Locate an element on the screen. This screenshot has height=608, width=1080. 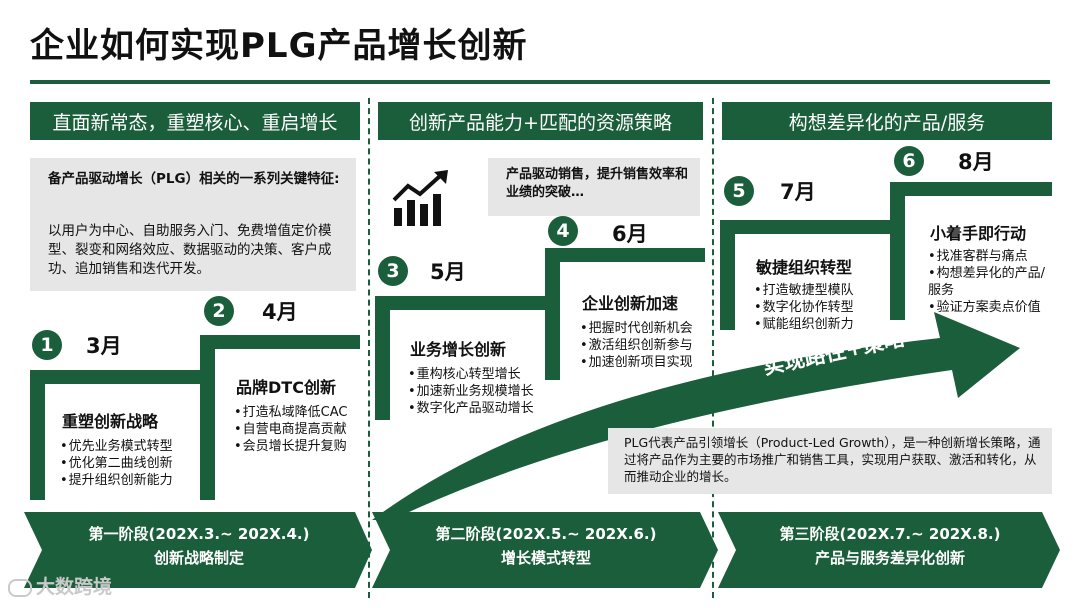
step-4-bracket is located at coordinates (625, 314).